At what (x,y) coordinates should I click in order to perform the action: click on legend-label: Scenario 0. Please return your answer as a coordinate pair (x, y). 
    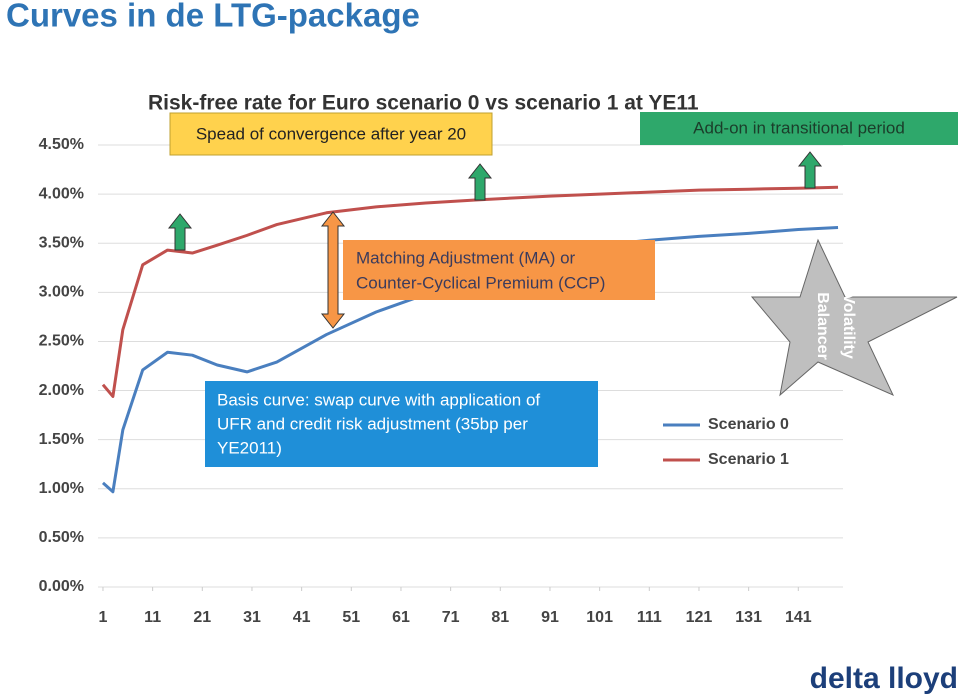
    Looking at the image, I should click on (748, 424).